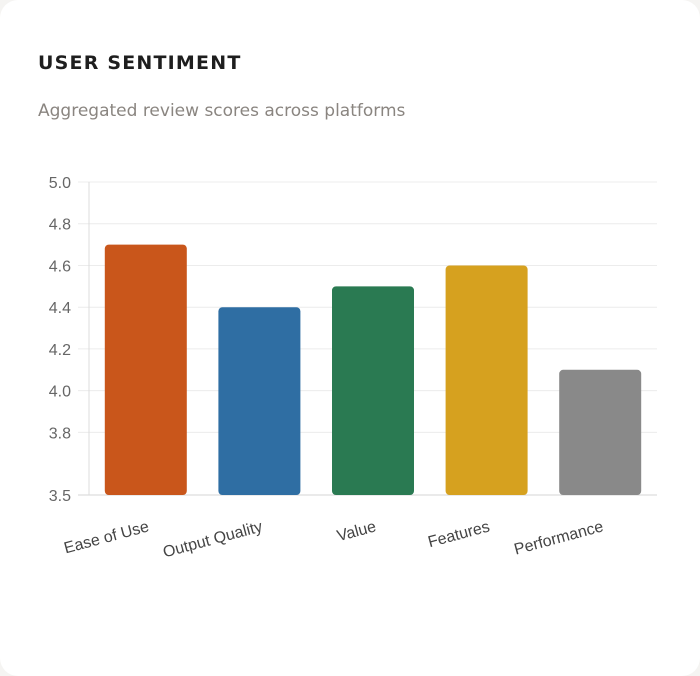 This screenshot has height=676, width=700. What do you see at coordinates (60, 496) in the screenshot?
I see `y-tick-label: 3.5` at bounding box center [60, 496].